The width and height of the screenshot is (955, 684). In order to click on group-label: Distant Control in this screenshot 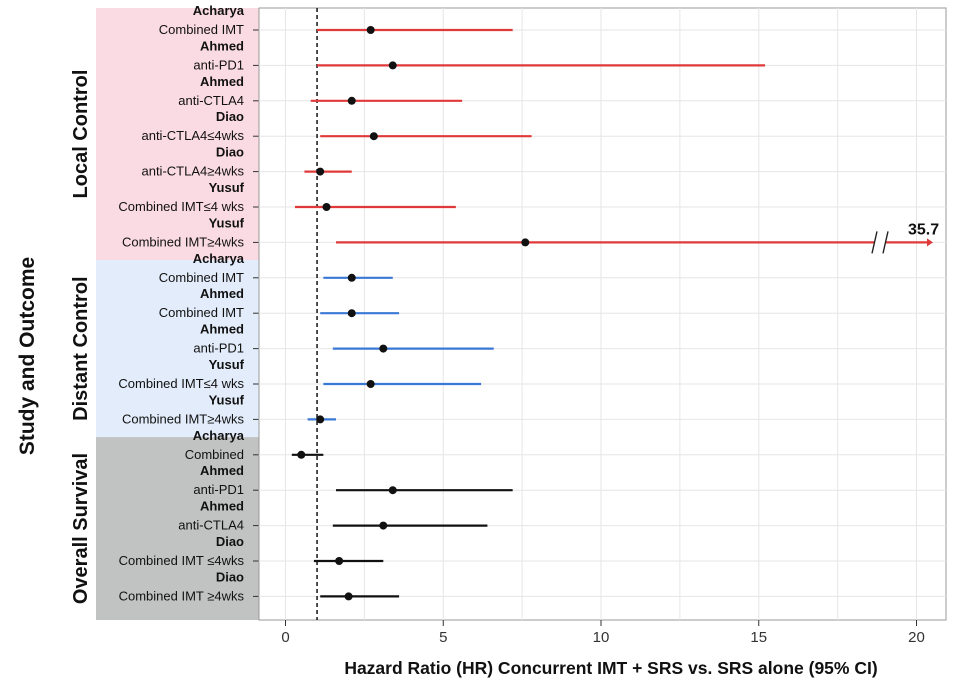, I will do `click(81, 348)`.